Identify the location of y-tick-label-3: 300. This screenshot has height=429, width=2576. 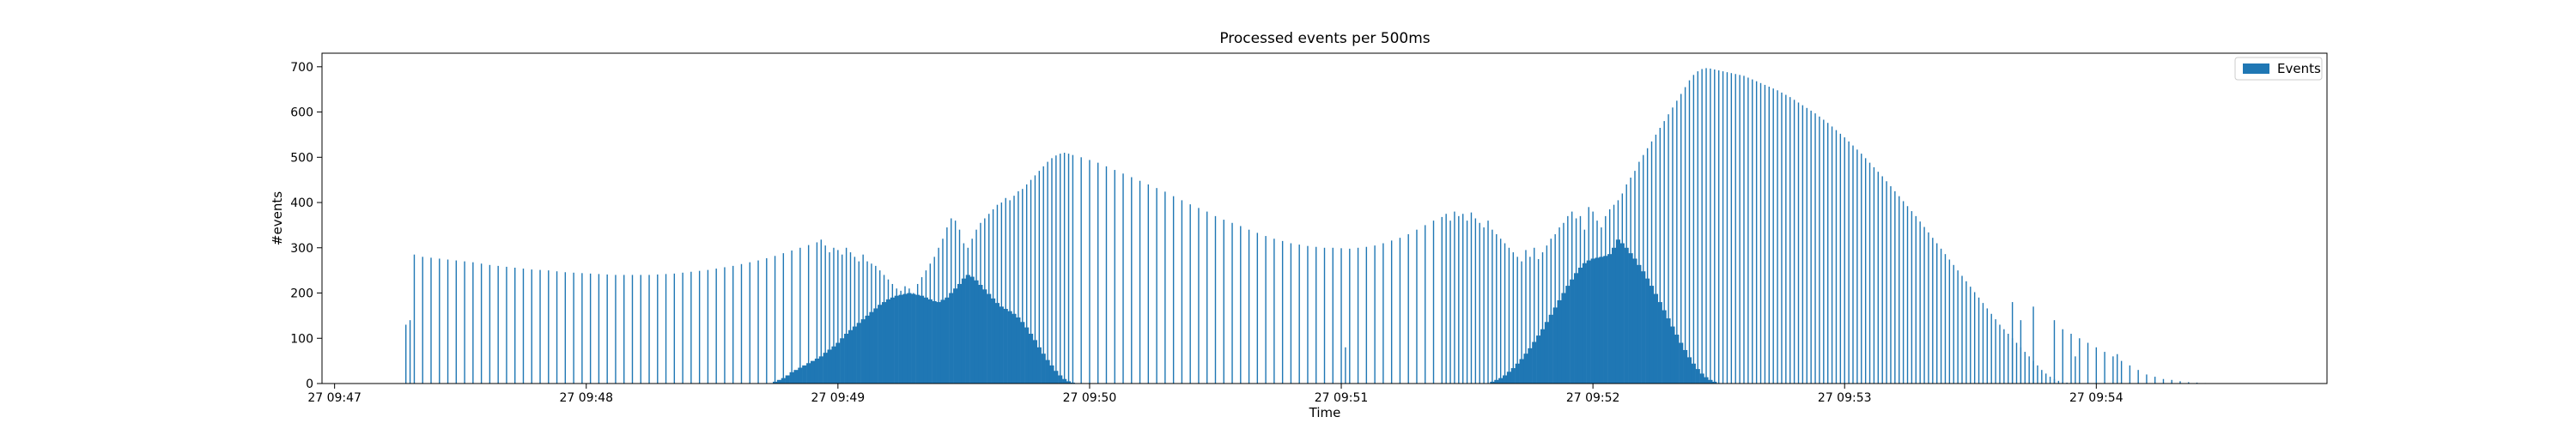
(301, 249).